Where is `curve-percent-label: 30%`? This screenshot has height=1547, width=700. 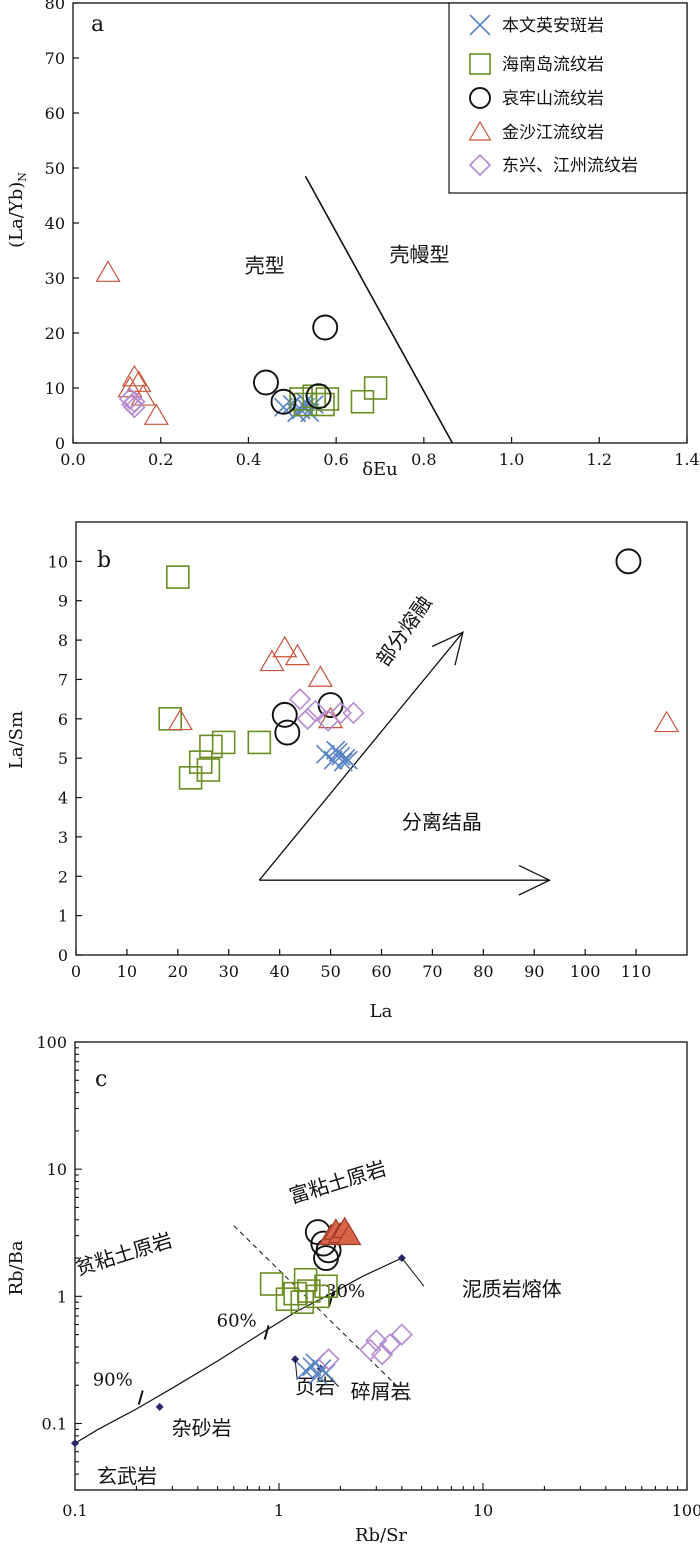
curve-percent-label: 30% is located at coordinates (345, 1291).